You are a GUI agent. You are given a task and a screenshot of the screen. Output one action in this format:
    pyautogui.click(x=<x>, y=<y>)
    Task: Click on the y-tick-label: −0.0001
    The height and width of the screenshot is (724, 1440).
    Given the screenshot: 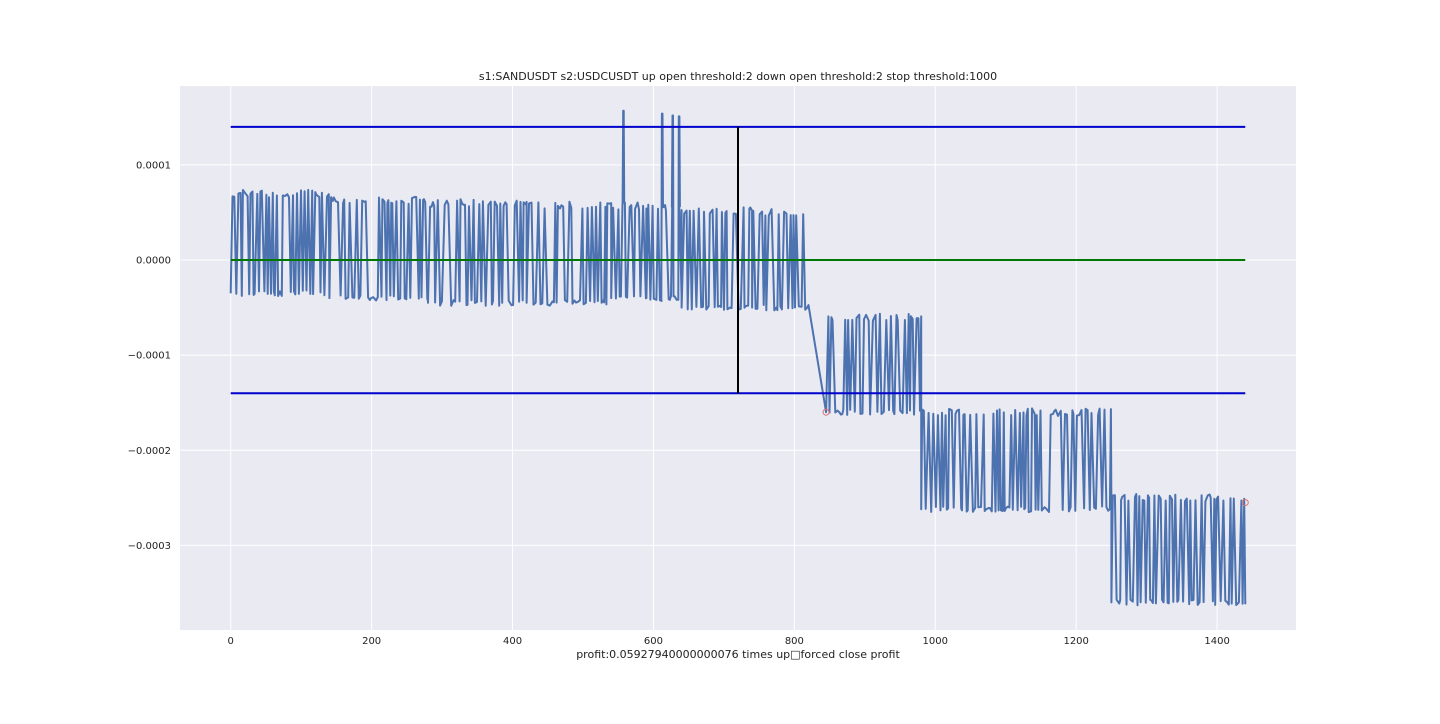 What is the action you would take?
    pyautogui.click(x=149, y=356)
    